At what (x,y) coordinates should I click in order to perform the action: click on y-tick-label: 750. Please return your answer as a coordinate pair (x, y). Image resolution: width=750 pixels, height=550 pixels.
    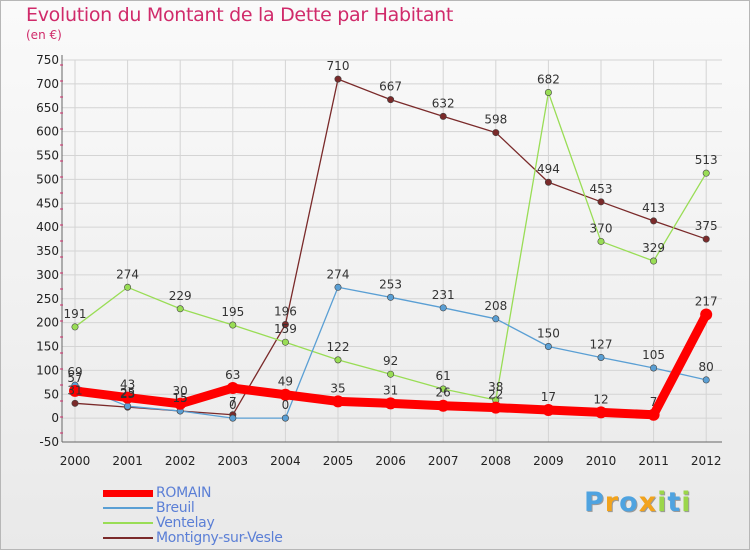
    Looking at the image, I should click on (47, 60).